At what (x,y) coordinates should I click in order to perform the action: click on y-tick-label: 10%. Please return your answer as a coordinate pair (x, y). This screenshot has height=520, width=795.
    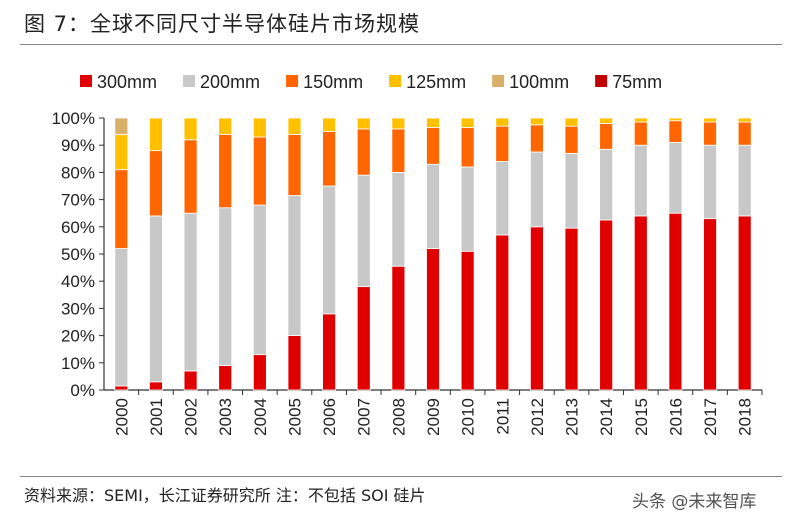
    Looking at the image, I should click on (78, 363).